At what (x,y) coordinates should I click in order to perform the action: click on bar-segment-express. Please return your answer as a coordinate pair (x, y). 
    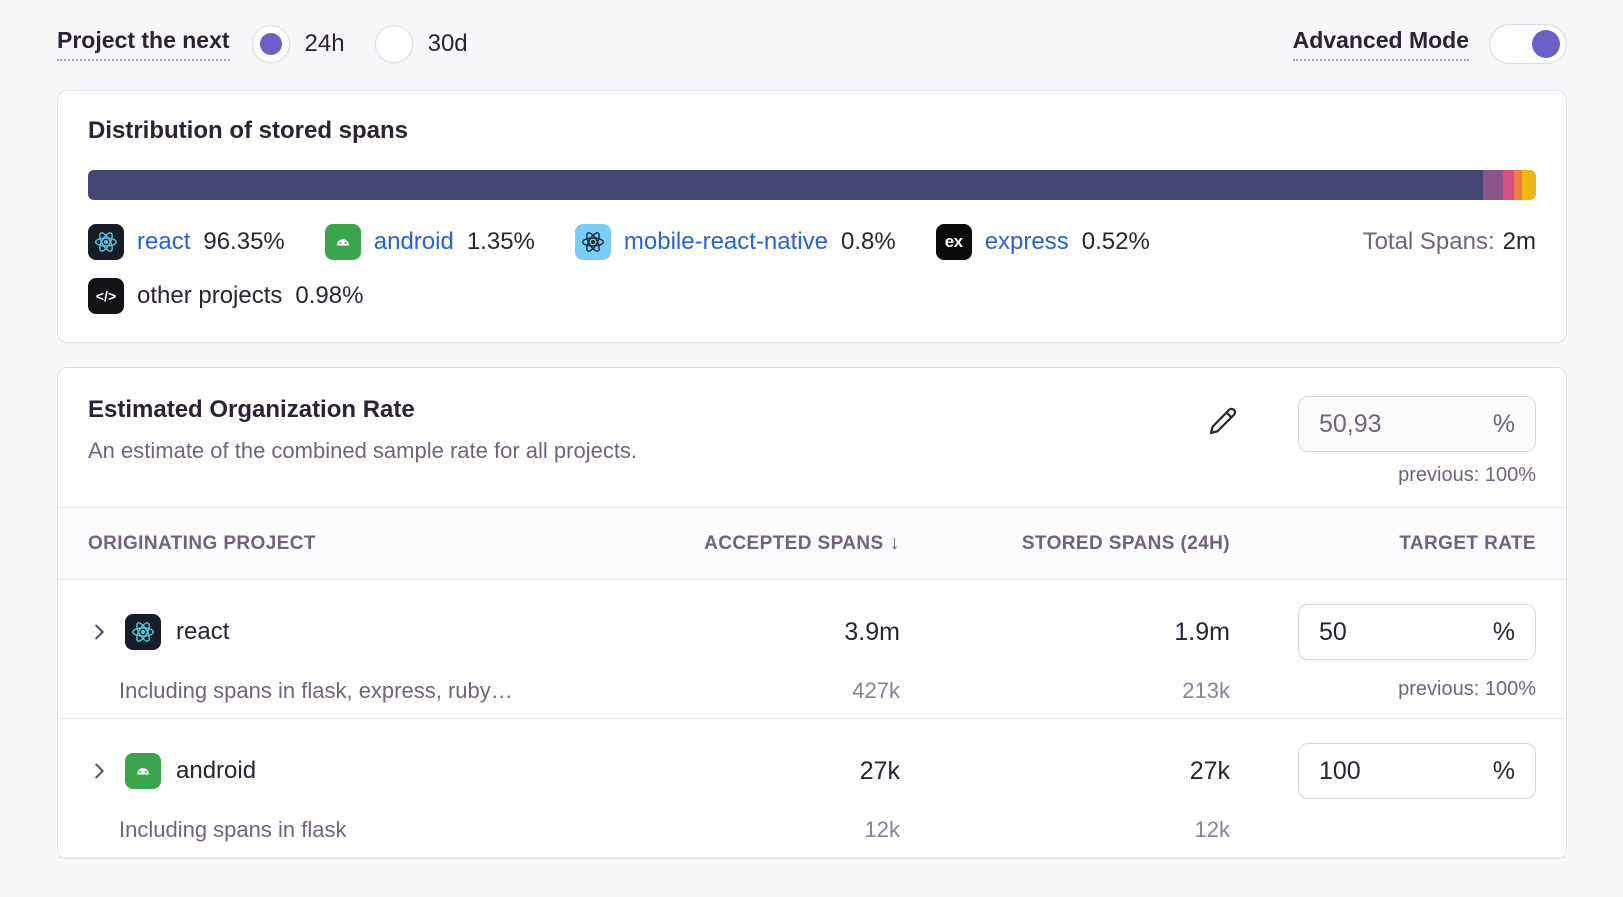
    Looking at the image, I should click on (1518, 185).